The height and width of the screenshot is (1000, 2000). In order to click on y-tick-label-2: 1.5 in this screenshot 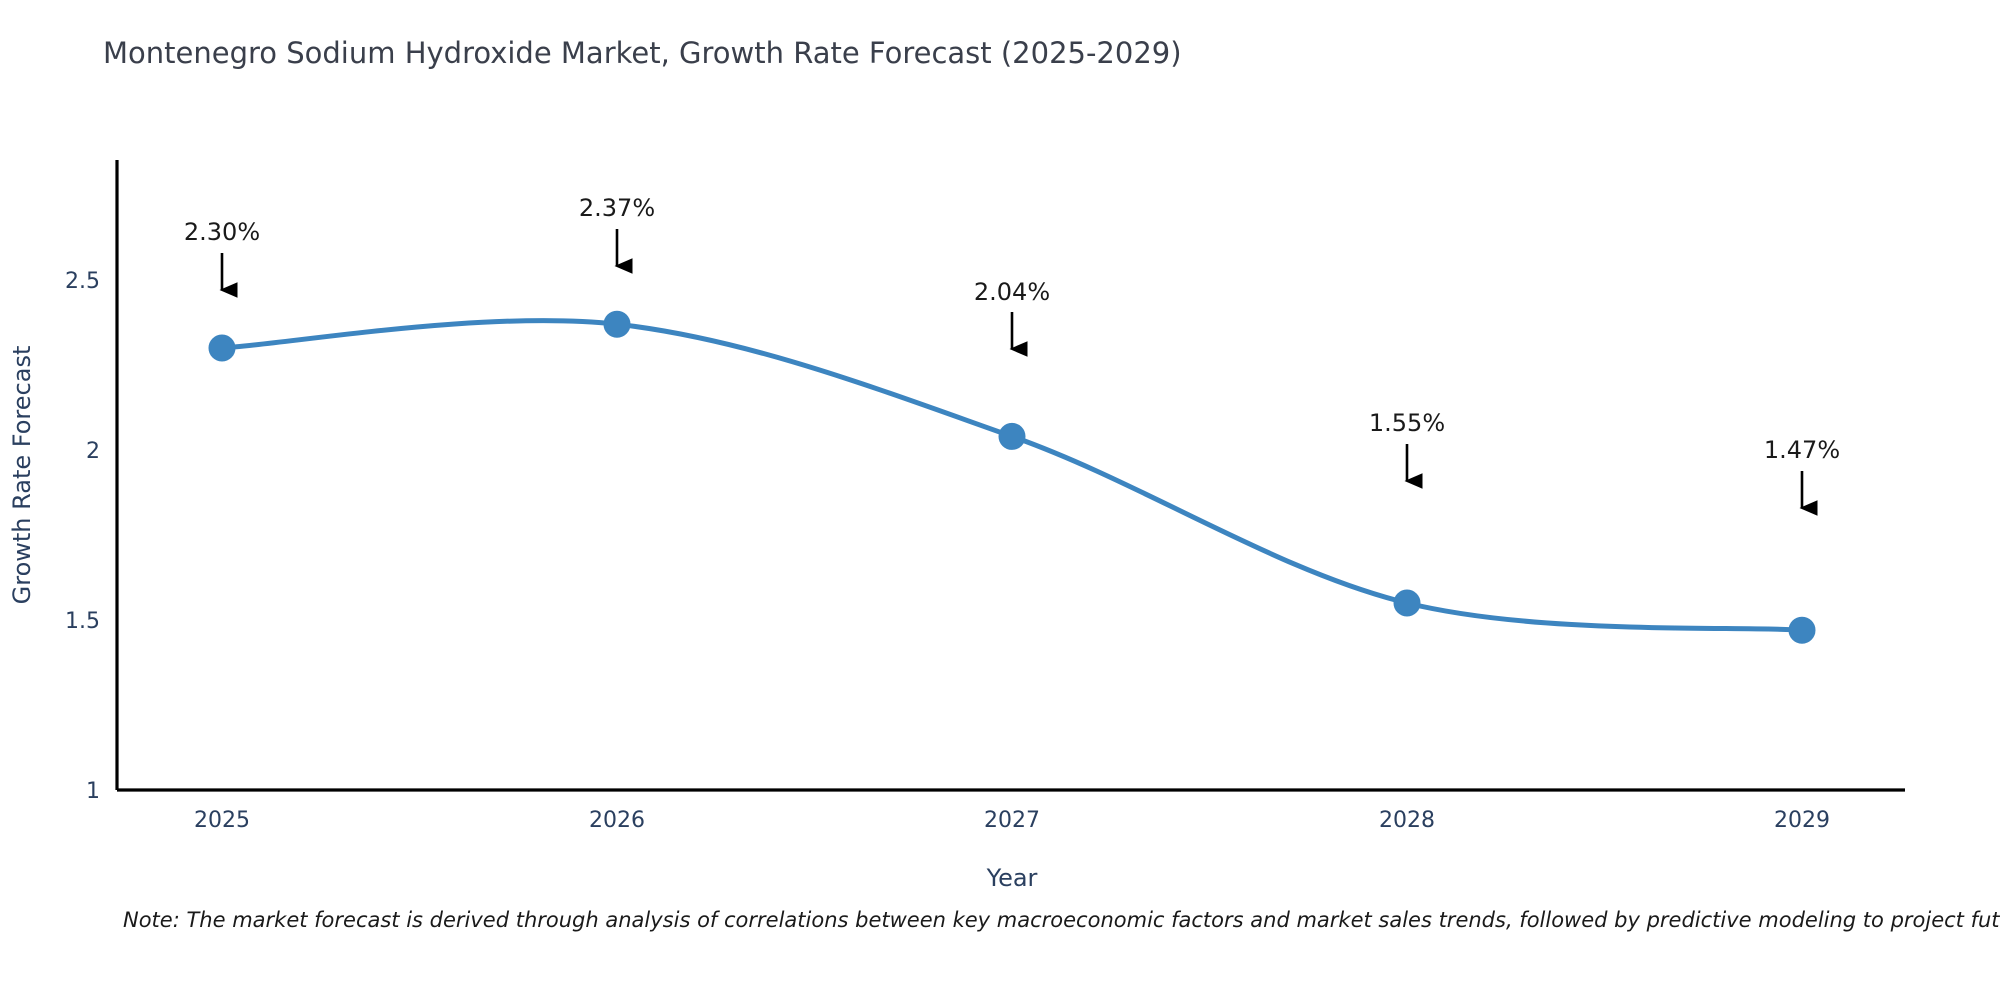, I will do `click(82, 621)`.